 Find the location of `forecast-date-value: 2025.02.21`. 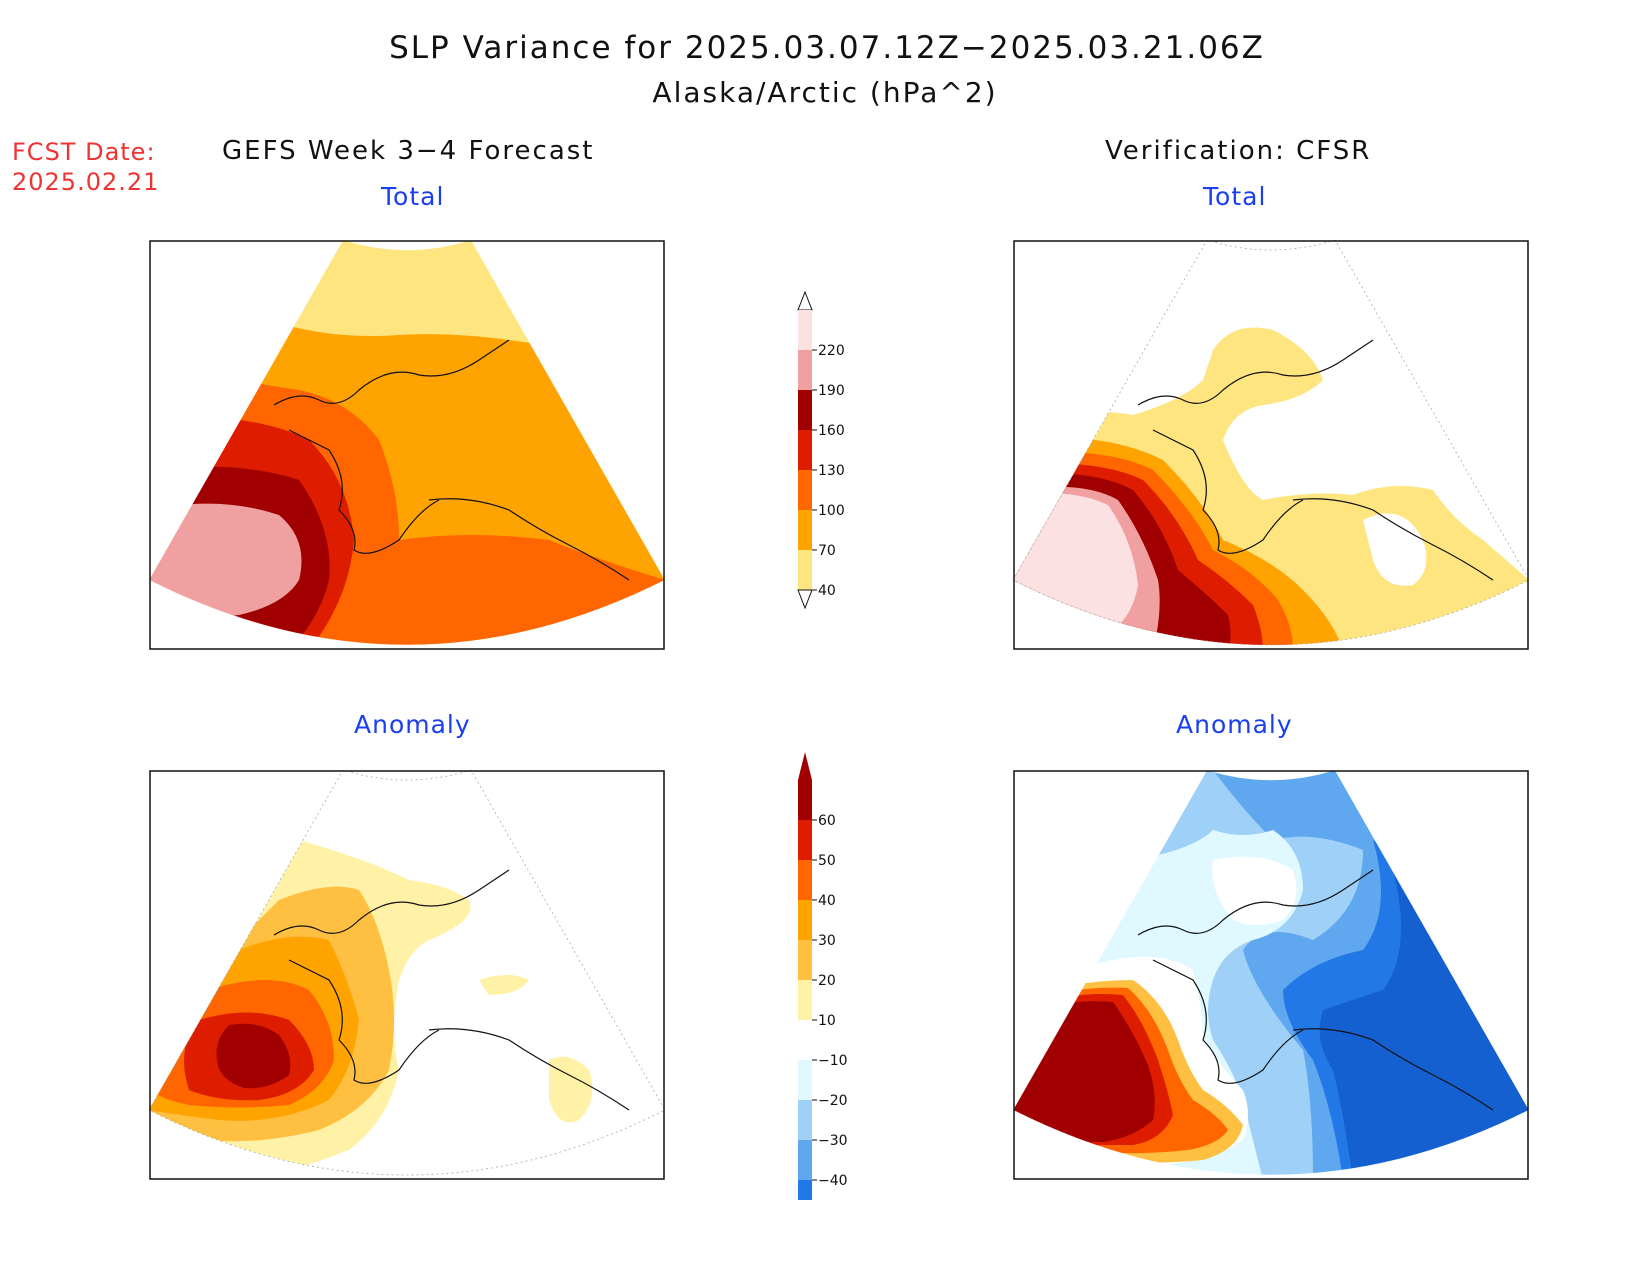

forecast-date-value: 2025.02.21 is located at coordinates (86, 182).